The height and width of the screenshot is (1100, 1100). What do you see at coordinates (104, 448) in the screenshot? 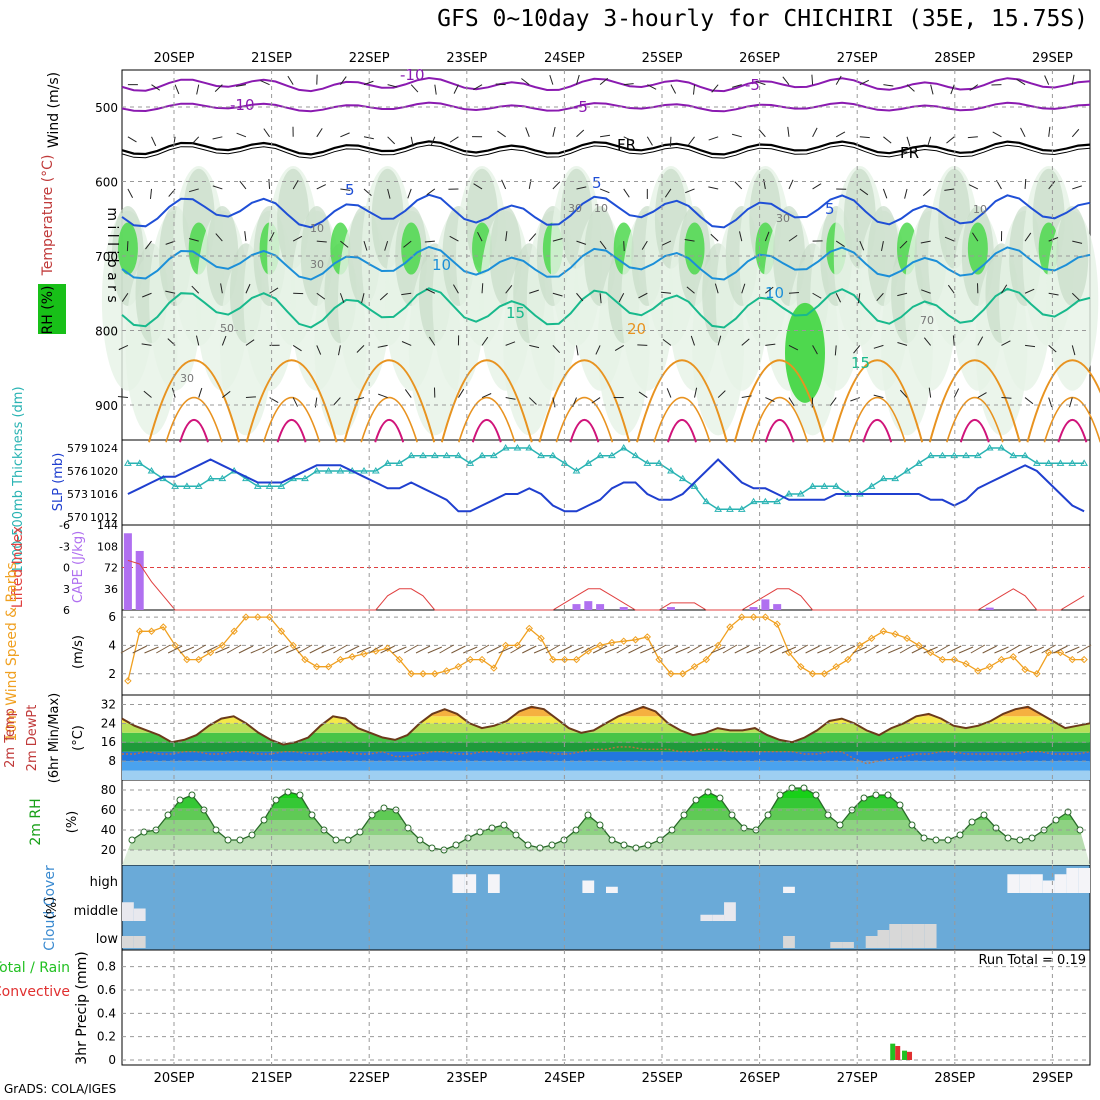
I see `slp-tick: 1024` at bounding box center [104, 448].